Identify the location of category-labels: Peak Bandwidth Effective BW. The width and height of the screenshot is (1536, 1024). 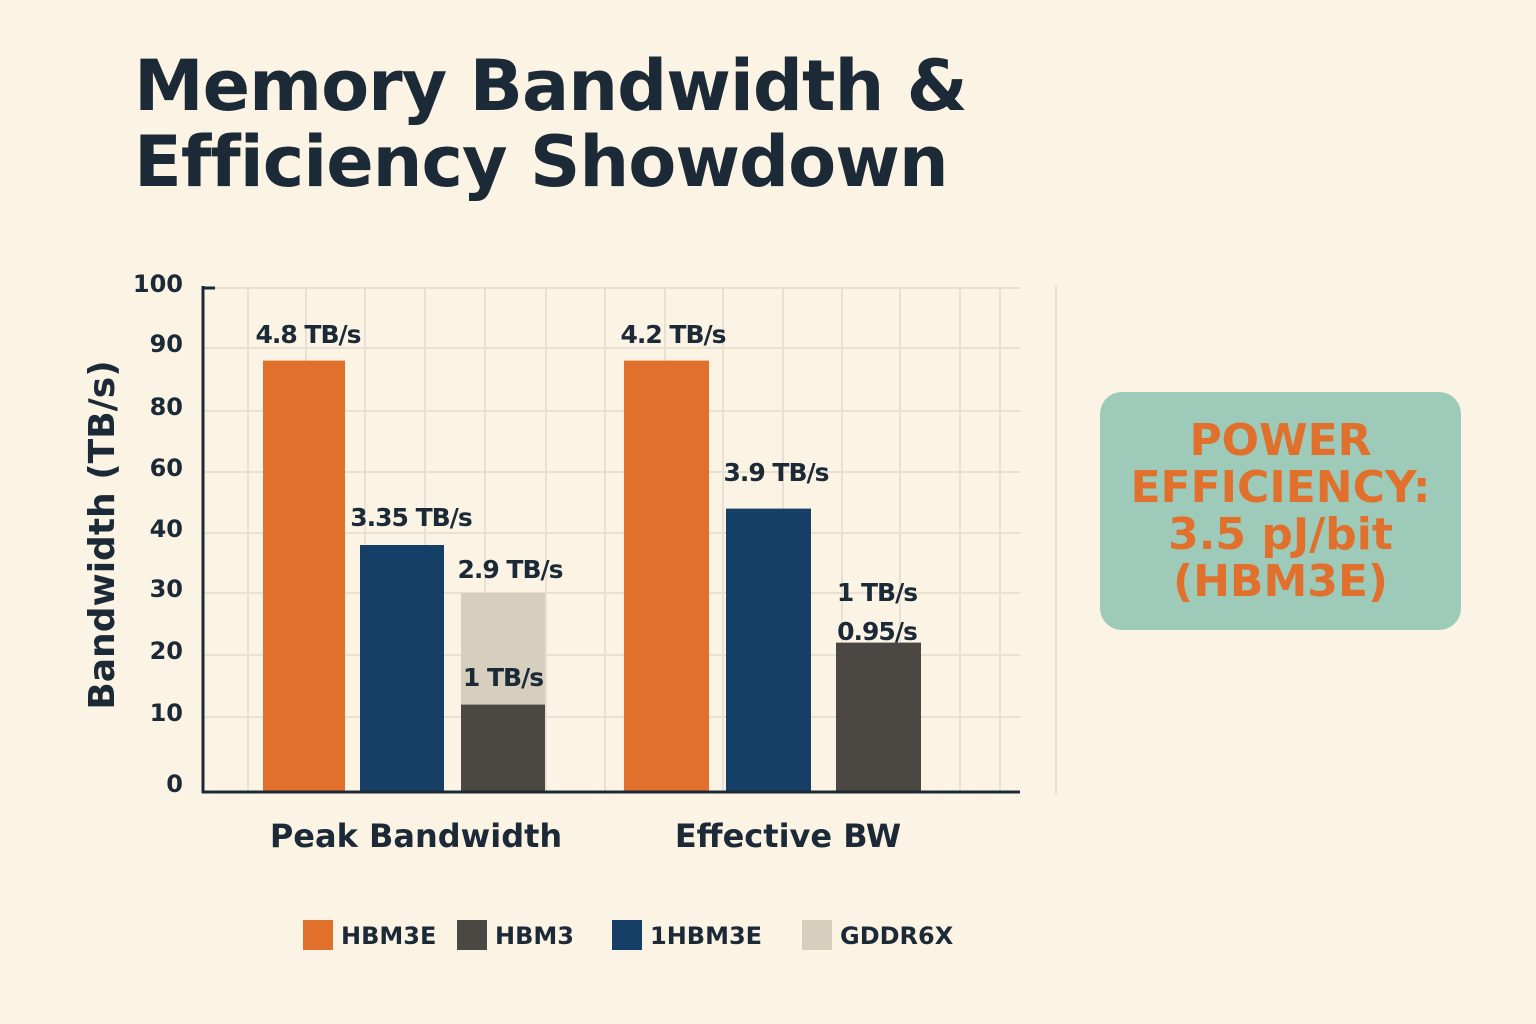
(585, 836).